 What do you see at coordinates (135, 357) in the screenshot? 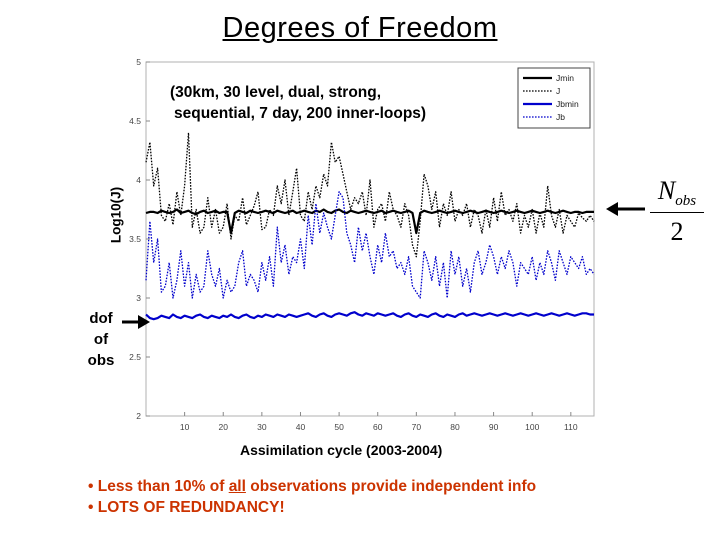
I see `y-tick-label: 2.5` at bounding box center [135, 357].